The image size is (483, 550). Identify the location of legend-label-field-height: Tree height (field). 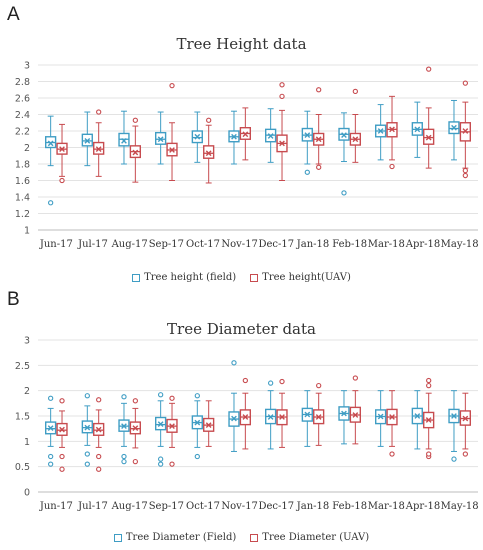
(190, 277).